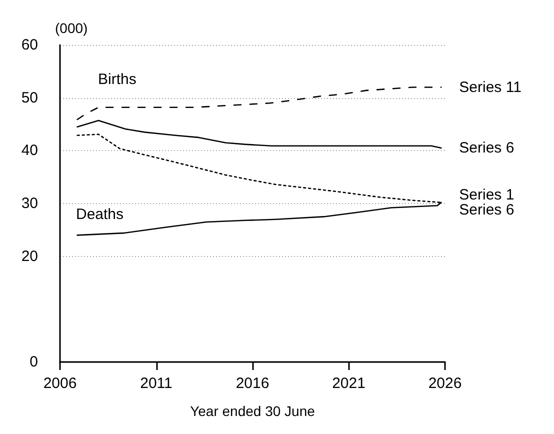  What do you see at coordinates (34, 362) in the screenshot?
I see `y-tick-label: 0` at bounding box center [34, 362].